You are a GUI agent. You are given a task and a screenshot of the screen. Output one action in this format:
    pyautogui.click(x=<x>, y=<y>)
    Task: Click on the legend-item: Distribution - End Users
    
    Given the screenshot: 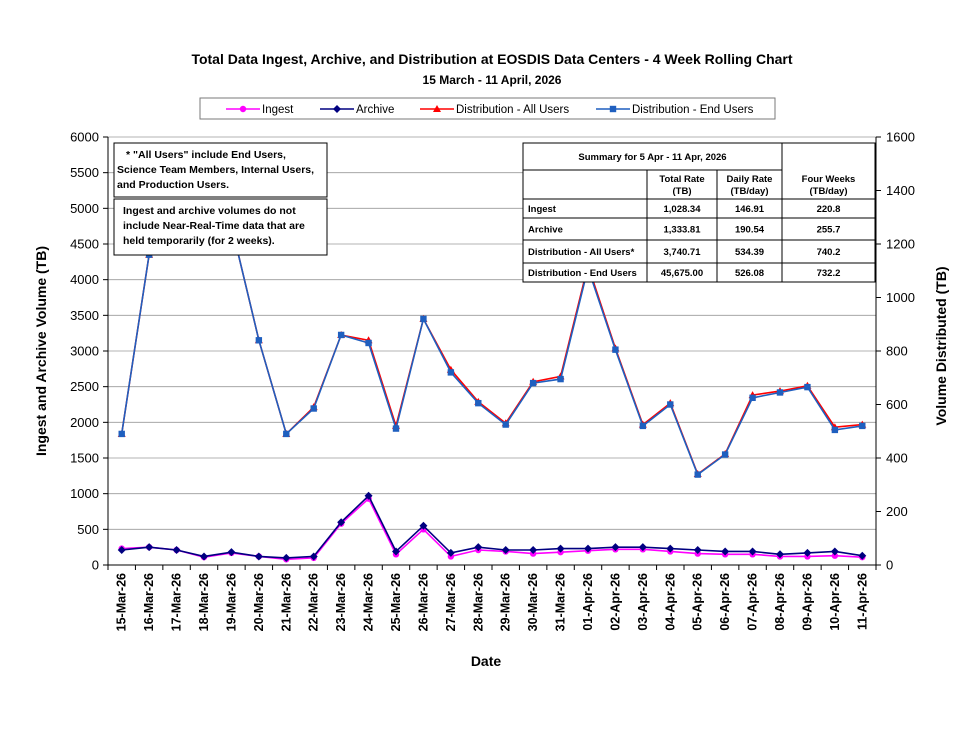 What is the action you would take?
    pyautogui.click(x=675, y=110)
    